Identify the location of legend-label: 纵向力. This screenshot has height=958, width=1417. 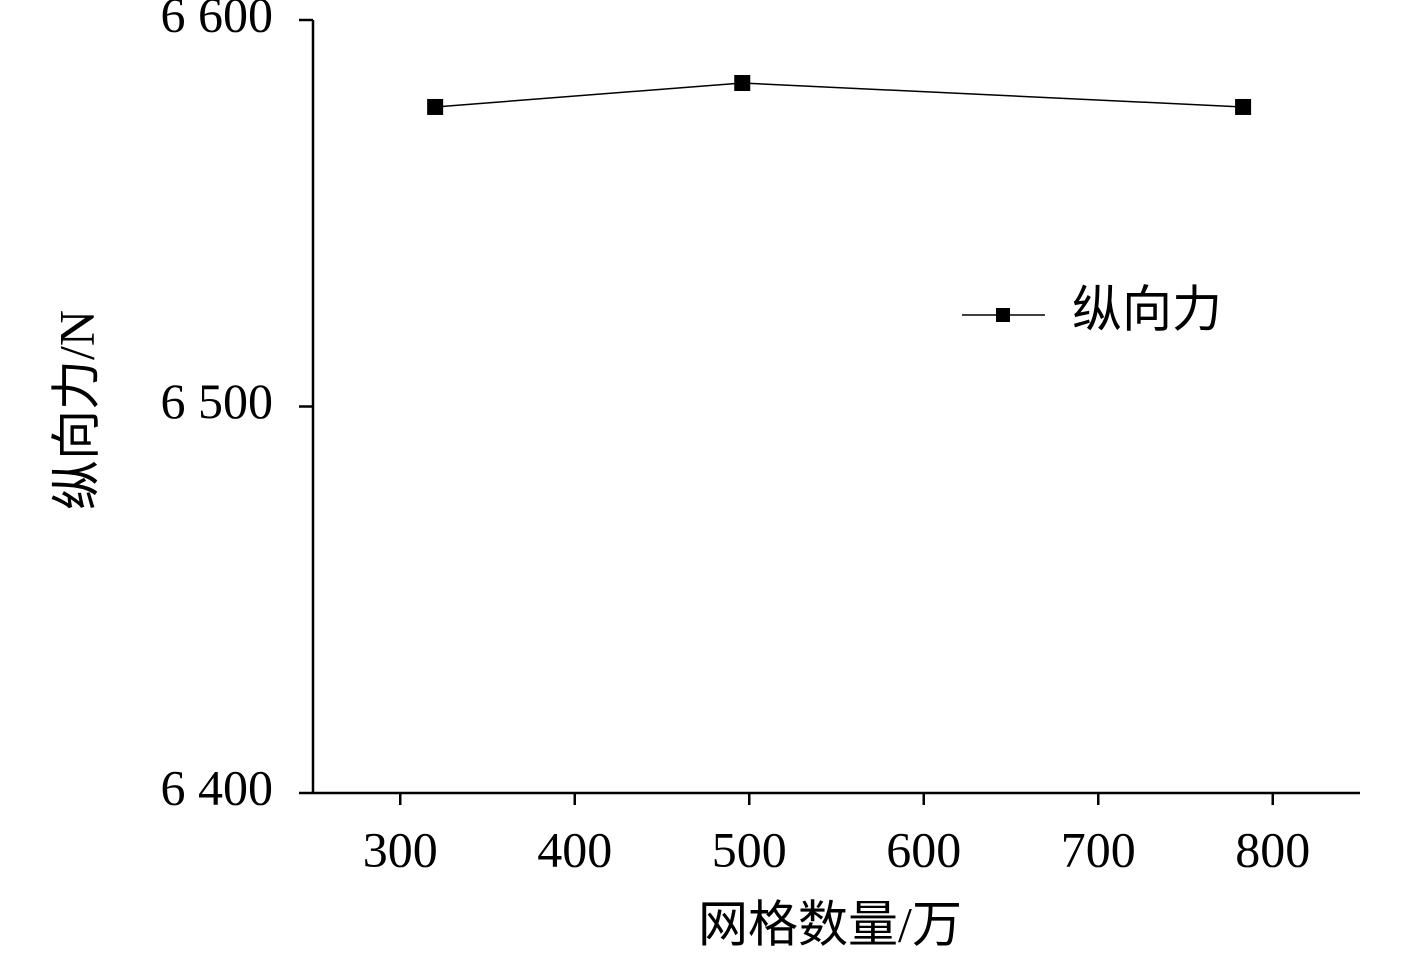
(1147, 309).